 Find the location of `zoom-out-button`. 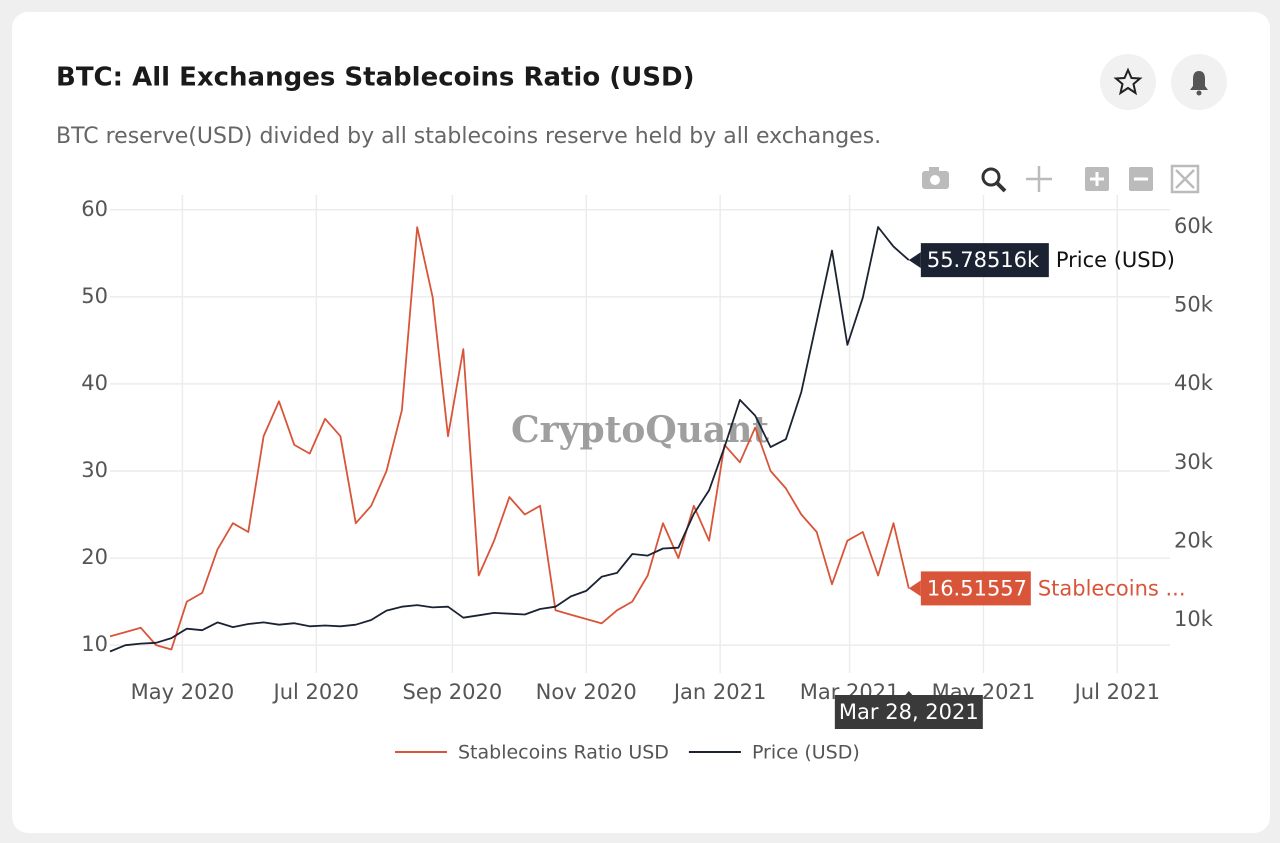

zoom-out-button is located at coordinates (1141, 179).